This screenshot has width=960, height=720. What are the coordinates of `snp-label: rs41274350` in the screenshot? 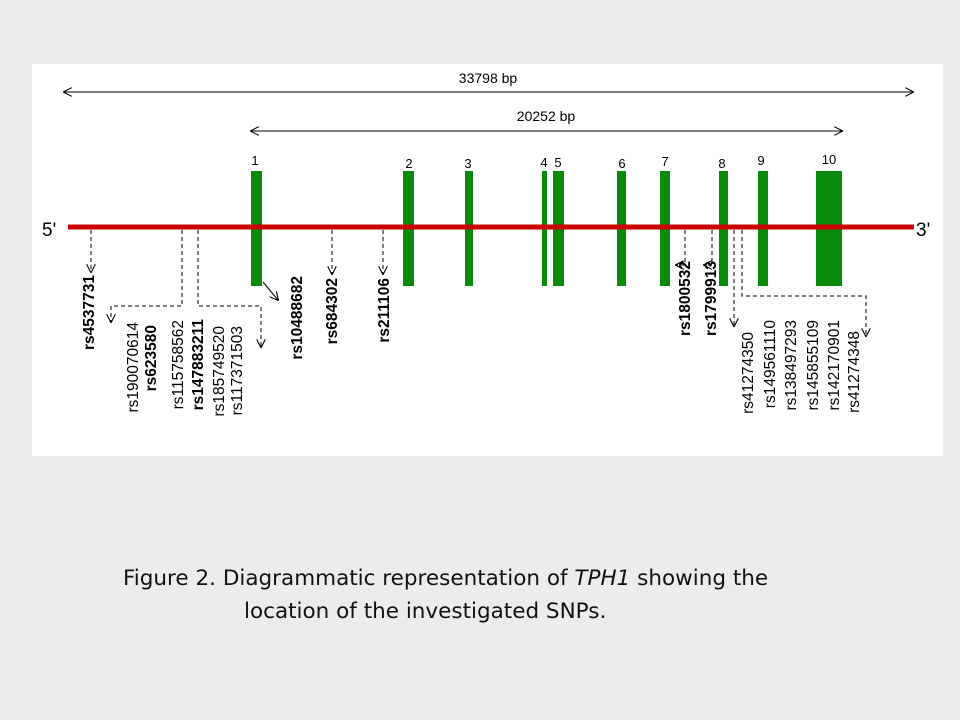 It's located at (748, 373).